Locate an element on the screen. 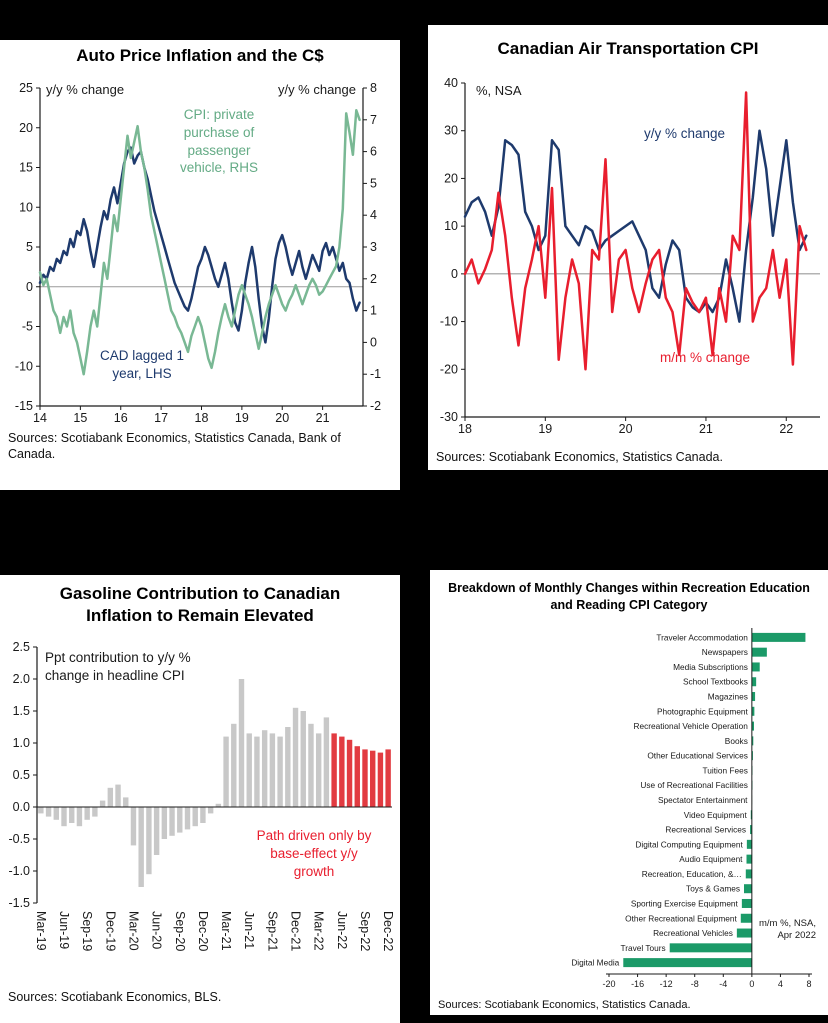 The height and width of the screenshot is (1023, 828). svg-text: Jun-20 is located at coordinates (157, 930).